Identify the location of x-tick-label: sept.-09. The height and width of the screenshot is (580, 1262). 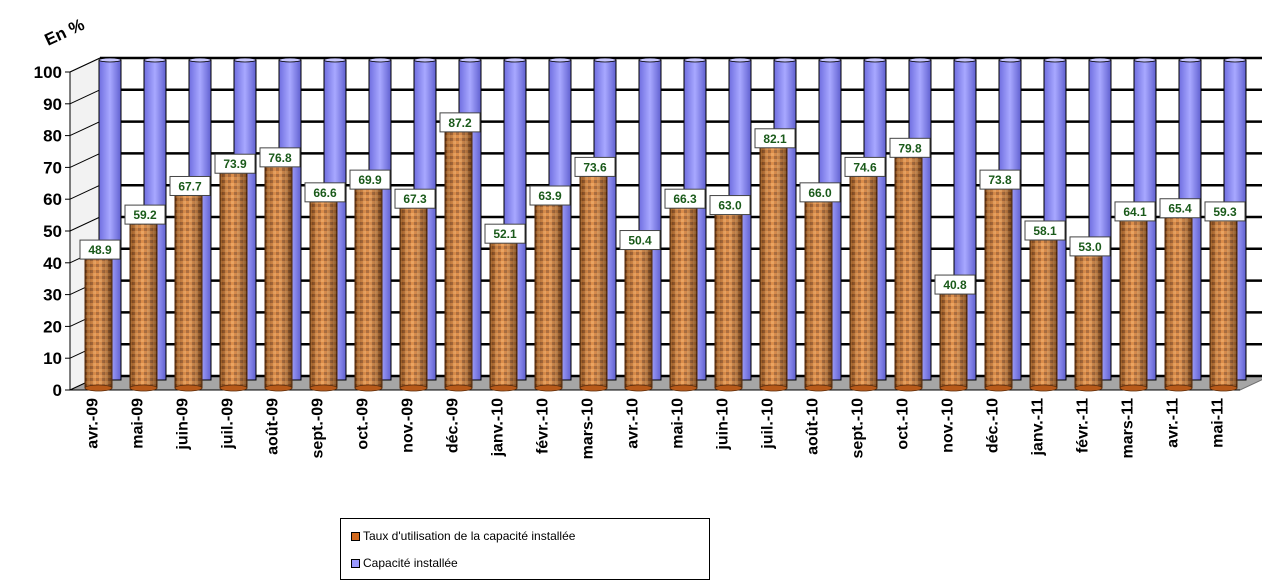
(318, 428).